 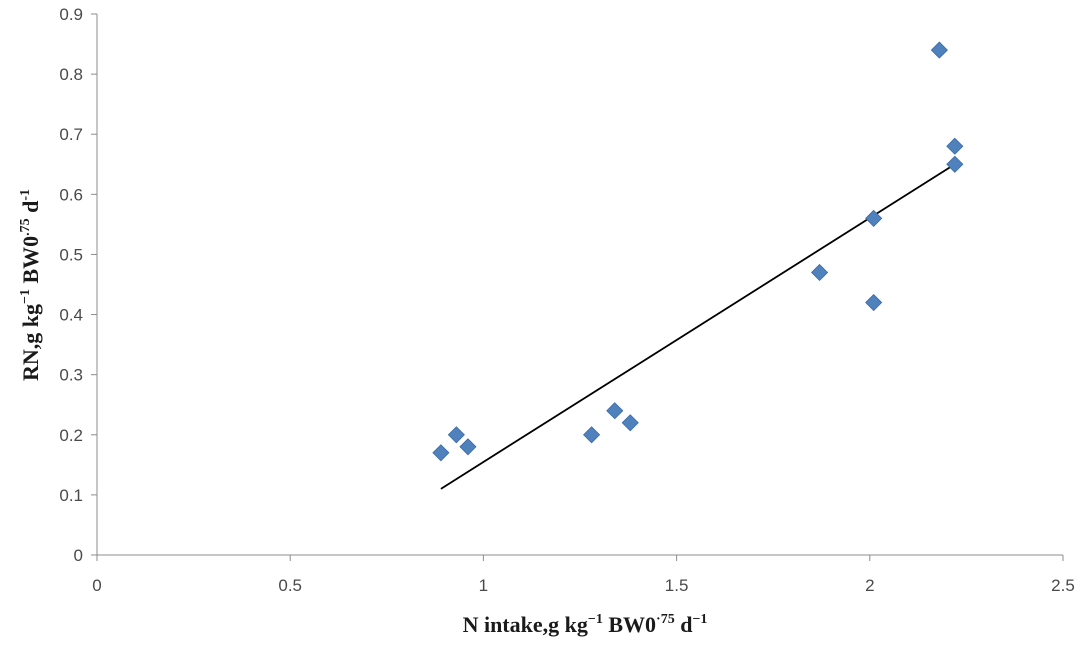 What do you see at coordinates (71, 435) in the screenshot?
I see `y-tick-label: 0.2` at bounding box center [71, 435].